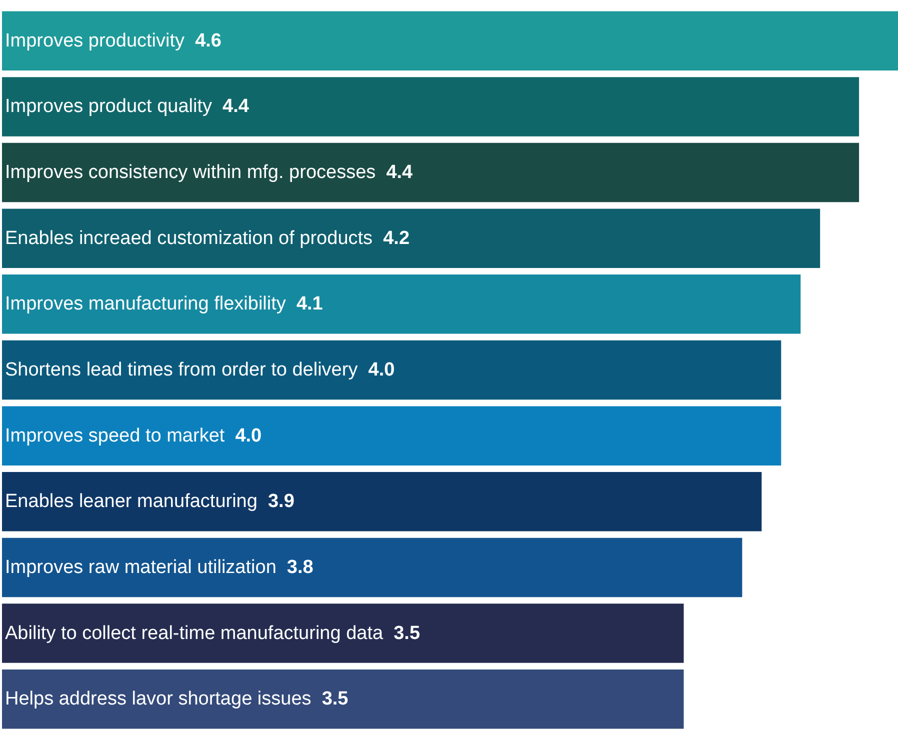  Describe the element at coordinates (140, 567) in the screenshot. I see `y-tick-label: Improves raw material utilization` at that location.